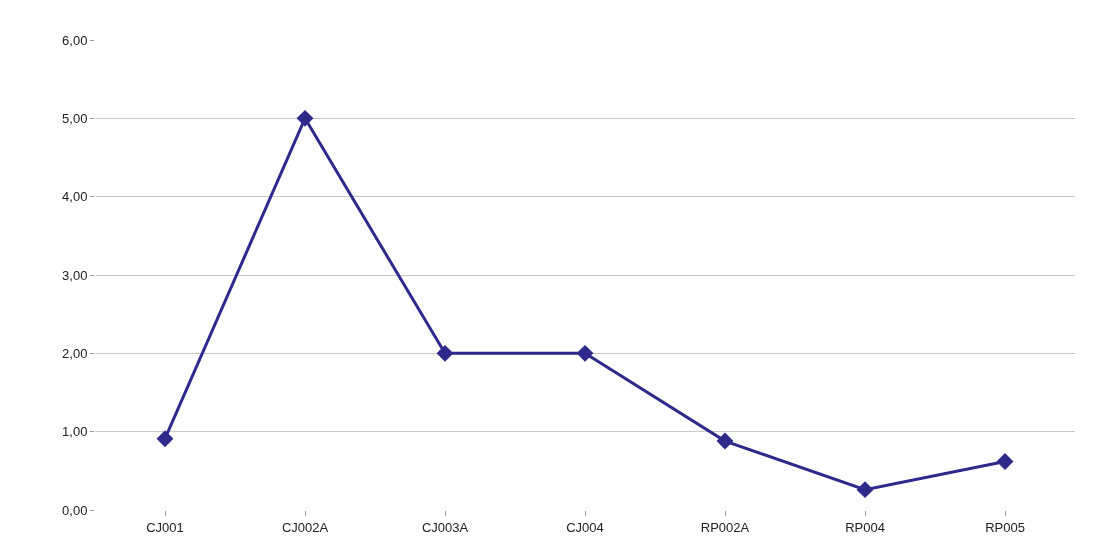 Image resolution: width=1105 pixels, height=557 pixels. I want to click on x-tick-label: RP005, so click(1005, 527).